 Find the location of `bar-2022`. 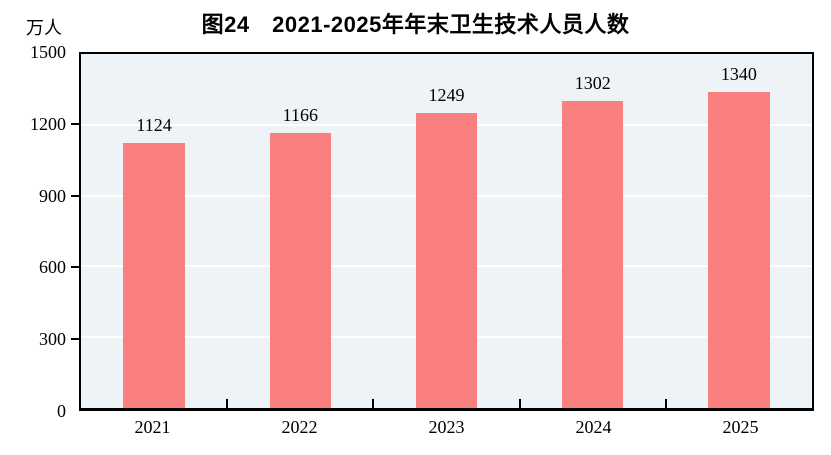

bar-2022 is located at coordinates (300, 270).